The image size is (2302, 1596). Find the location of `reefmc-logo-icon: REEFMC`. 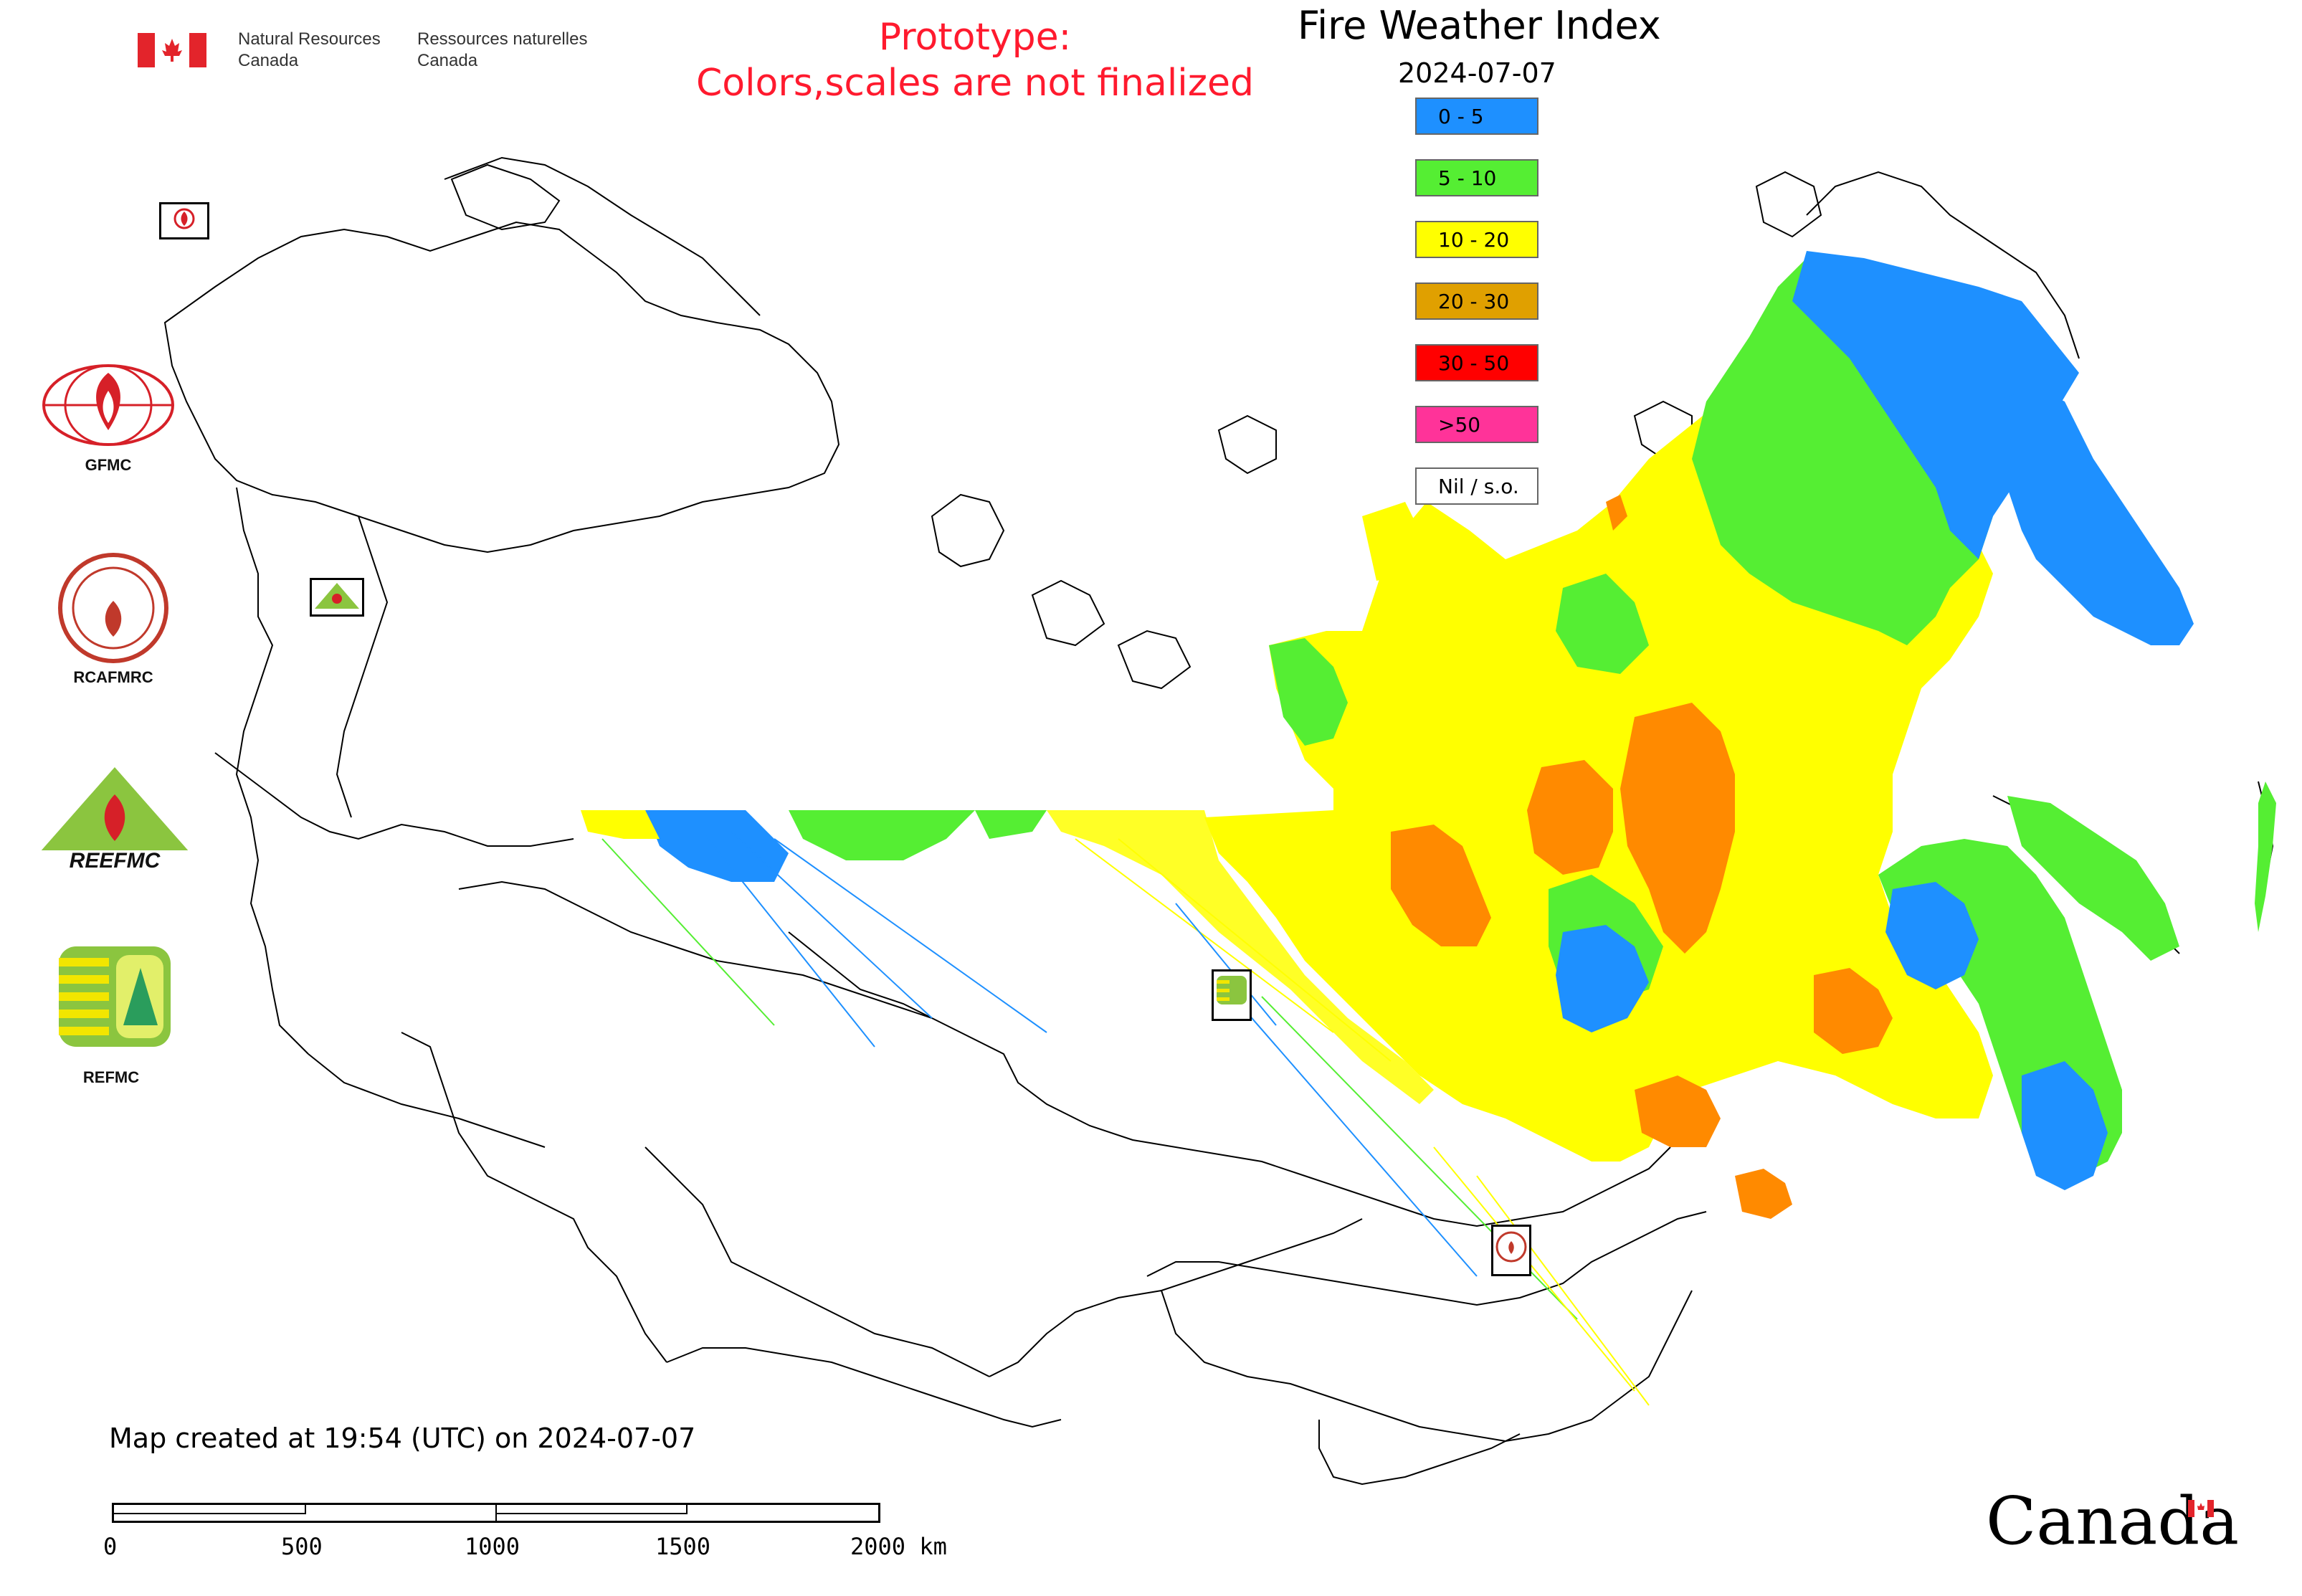

reefmc-logo-icon: REEFMC is located at coordinates (115, 819).